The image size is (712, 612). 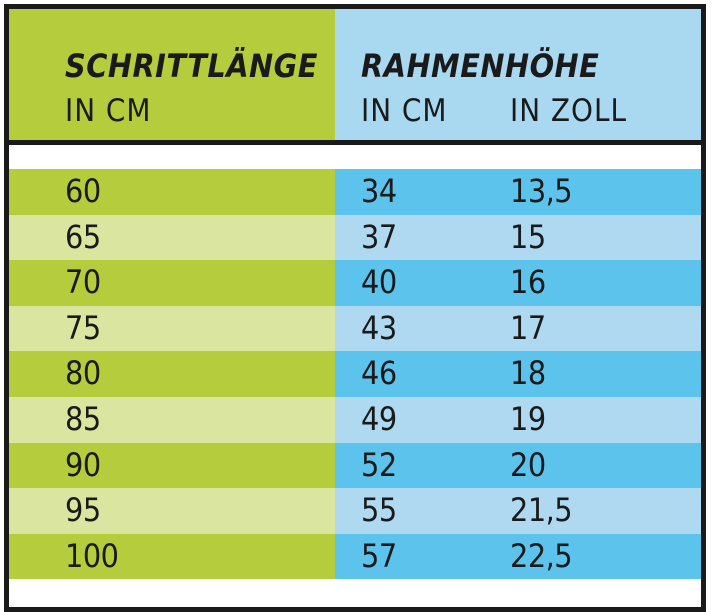 I want to click on schrittlaenge-value: 85, so click(x=83, y=418).